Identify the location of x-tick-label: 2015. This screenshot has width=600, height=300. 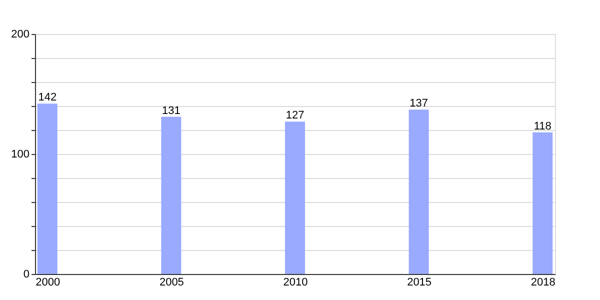
(419, 282).